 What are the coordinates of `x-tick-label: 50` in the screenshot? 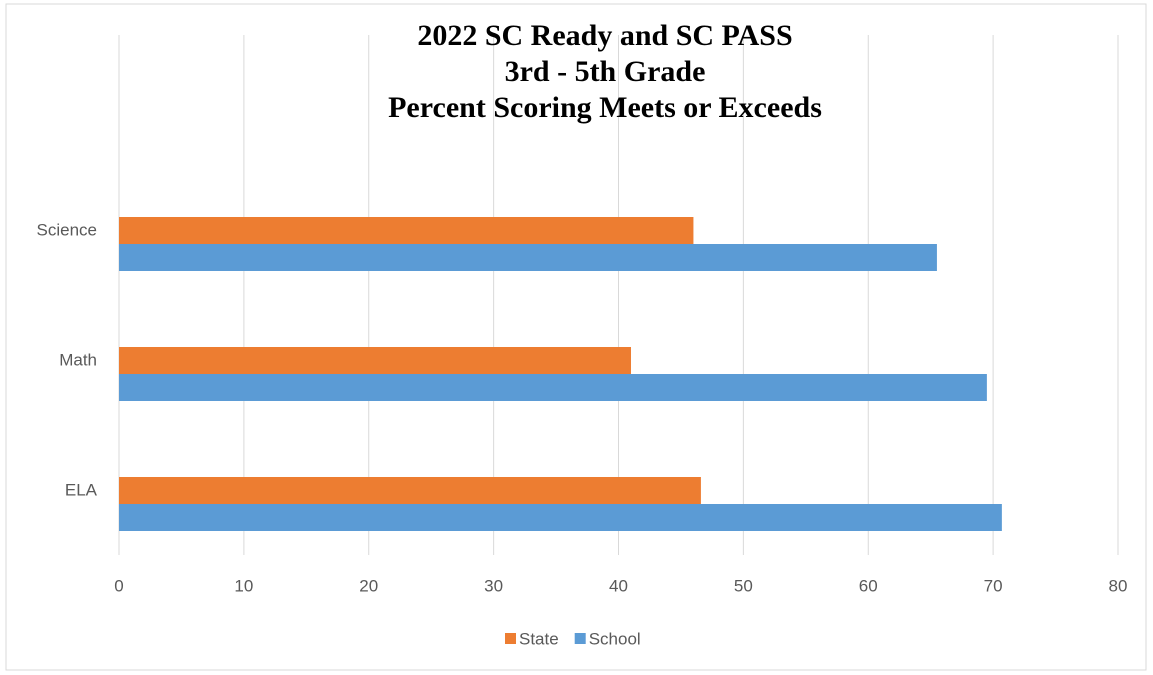 It's located at (743, 585).